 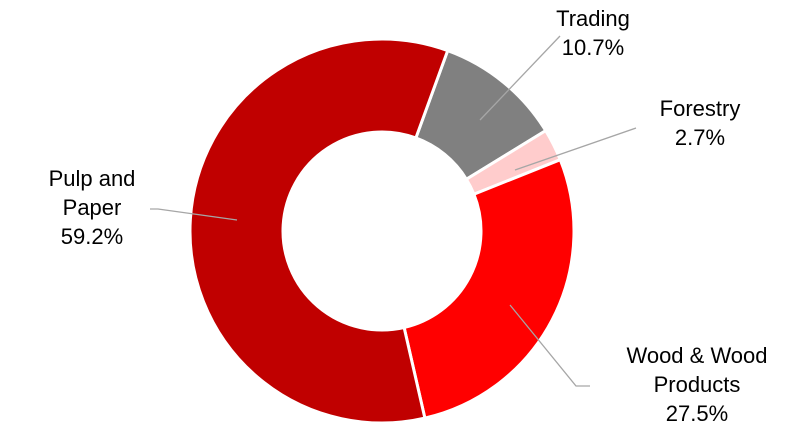 I want to click on label-name: Trading, so click(x=593, y=18).